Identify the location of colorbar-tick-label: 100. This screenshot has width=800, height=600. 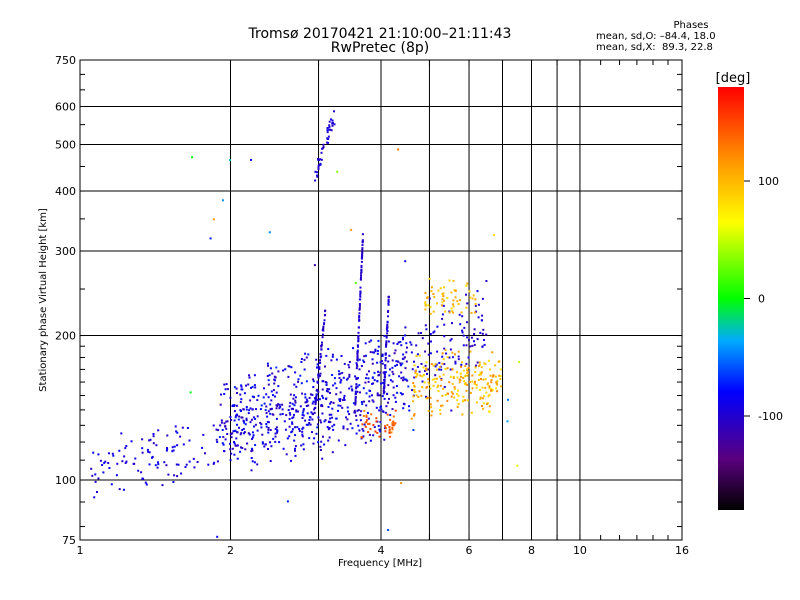
(768, 181).